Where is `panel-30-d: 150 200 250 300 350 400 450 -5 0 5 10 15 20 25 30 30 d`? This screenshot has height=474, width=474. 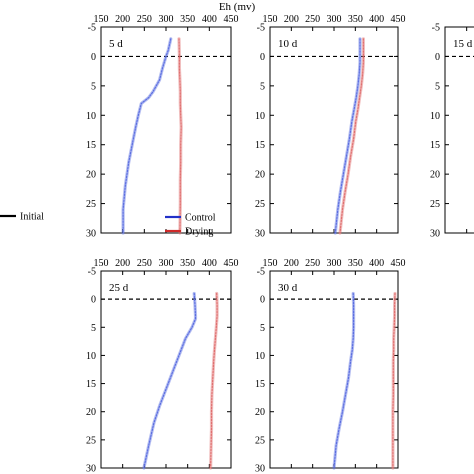 panel-30-d: 150 200 250 300 350 400 450 -5 0 5 10 15 20 25 30 30 d is located at coordinates (330, 366).